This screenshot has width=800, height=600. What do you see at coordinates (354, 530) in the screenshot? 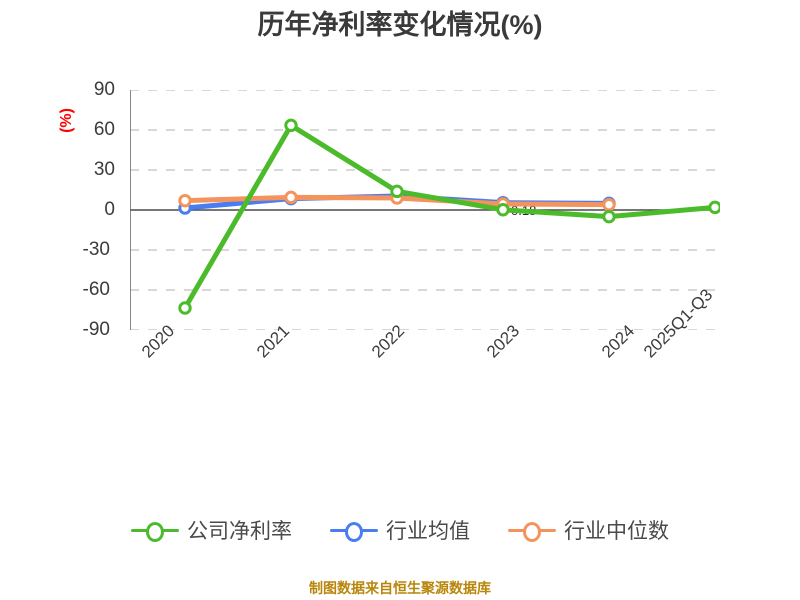
I see `legend-marker-blue-icon` at bounding box center [354, 530].